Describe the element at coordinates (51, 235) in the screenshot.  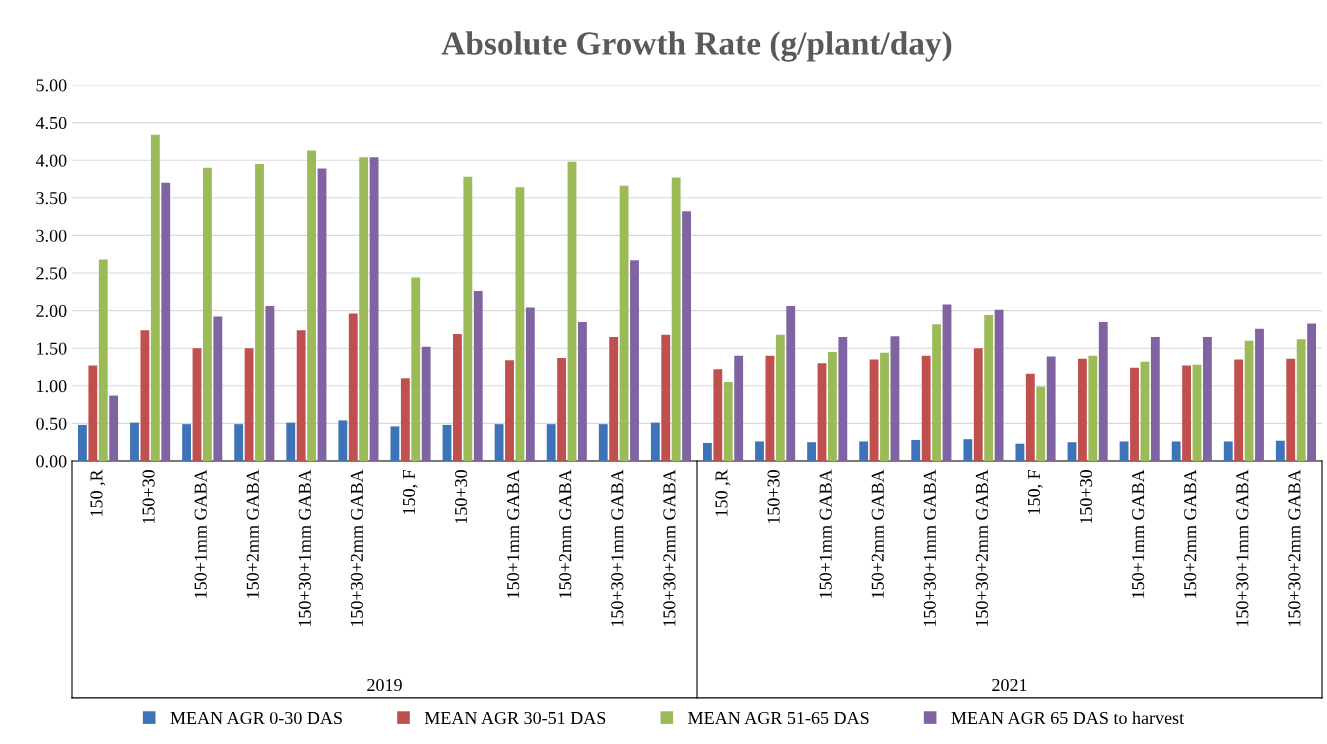
I see `y-tick-label: 3.00` at that location.